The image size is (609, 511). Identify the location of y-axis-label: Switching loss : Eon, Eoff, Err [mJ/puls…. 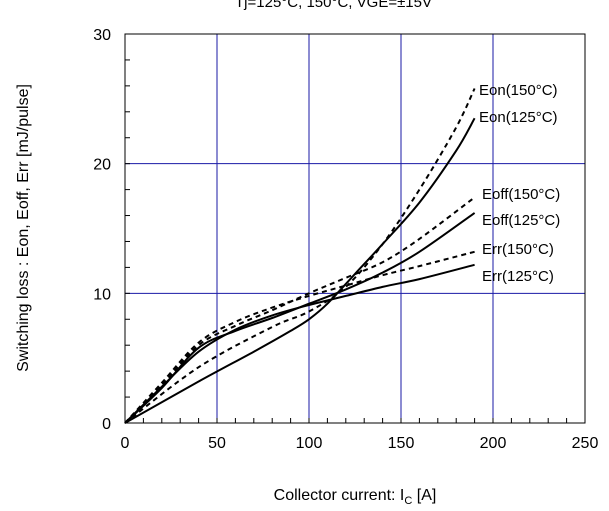
(23, 228).